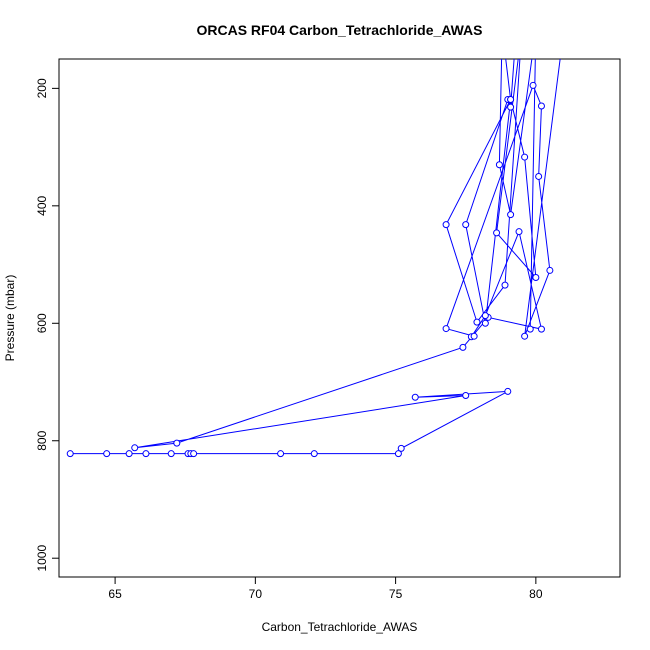  Describe the element at coordinates (42, 558) in the screenshot. I see `y-tick-label: 1000` at that location.